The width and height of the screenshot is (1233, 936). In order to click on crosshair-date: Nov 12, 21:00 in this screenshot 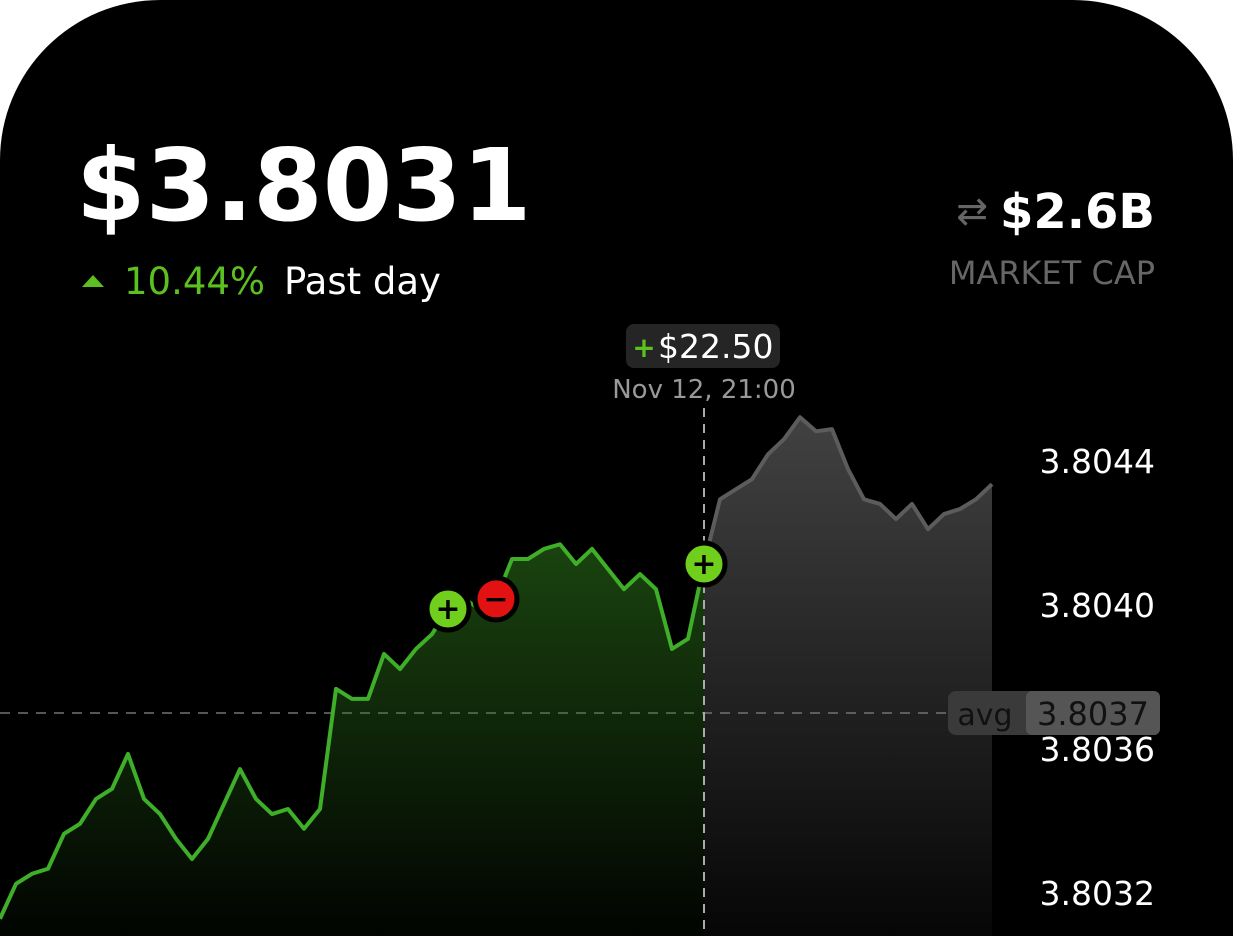, I will do `click(704, 390)`.